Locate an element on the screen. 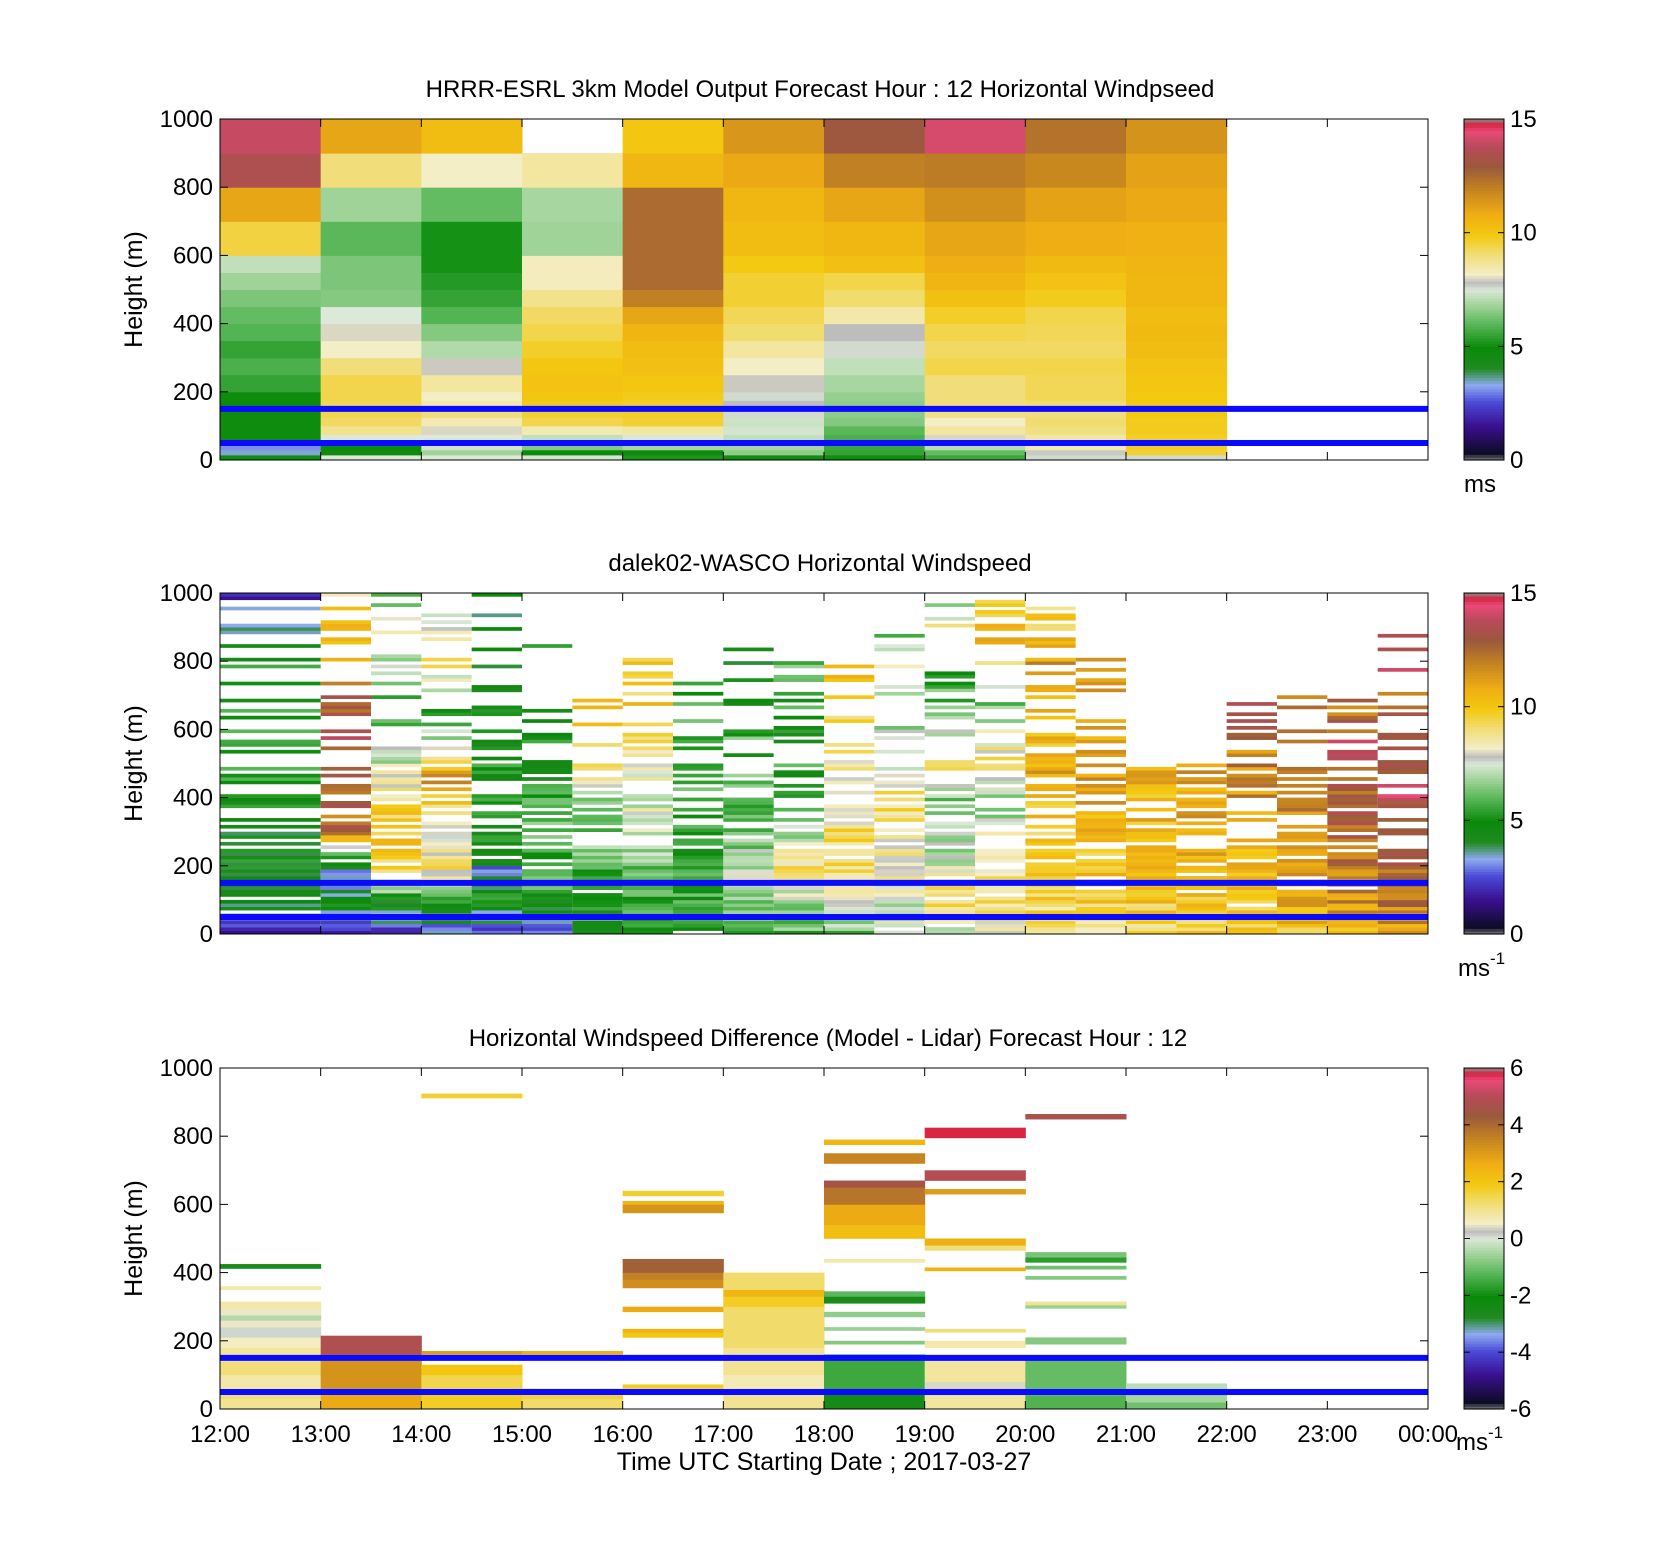 This screenshot has height=1561, width=1680. y-tick-label: 200 is located at coordinates (193, 866).